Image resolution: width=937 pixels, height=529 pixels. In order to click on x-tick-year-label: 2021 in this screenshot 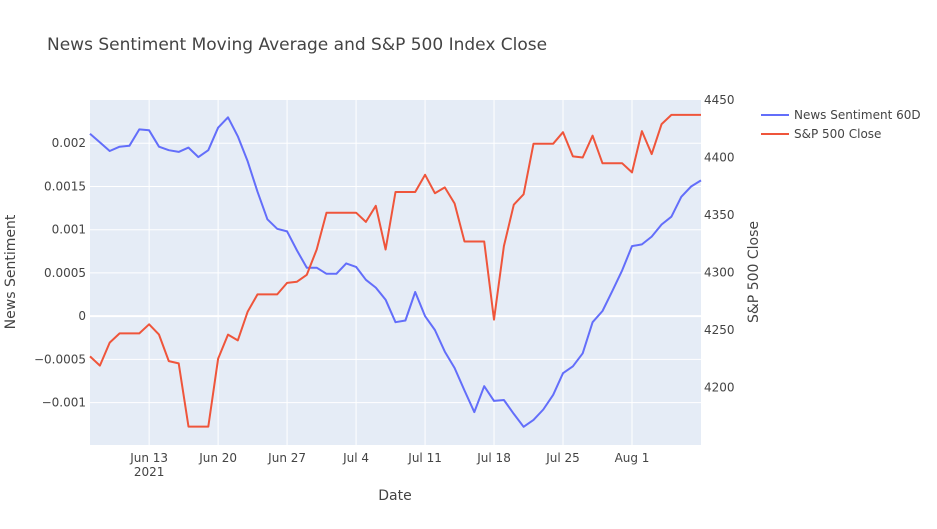, I will do `click(149, 472)`.